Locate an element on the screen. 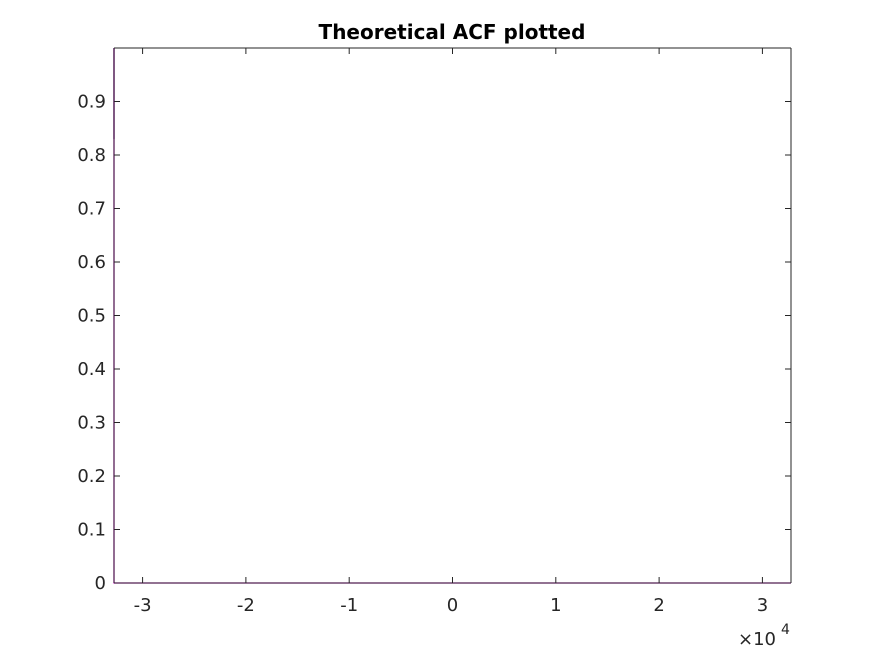  x-exponent-base: ×10 is located at coordinates (757, 639).